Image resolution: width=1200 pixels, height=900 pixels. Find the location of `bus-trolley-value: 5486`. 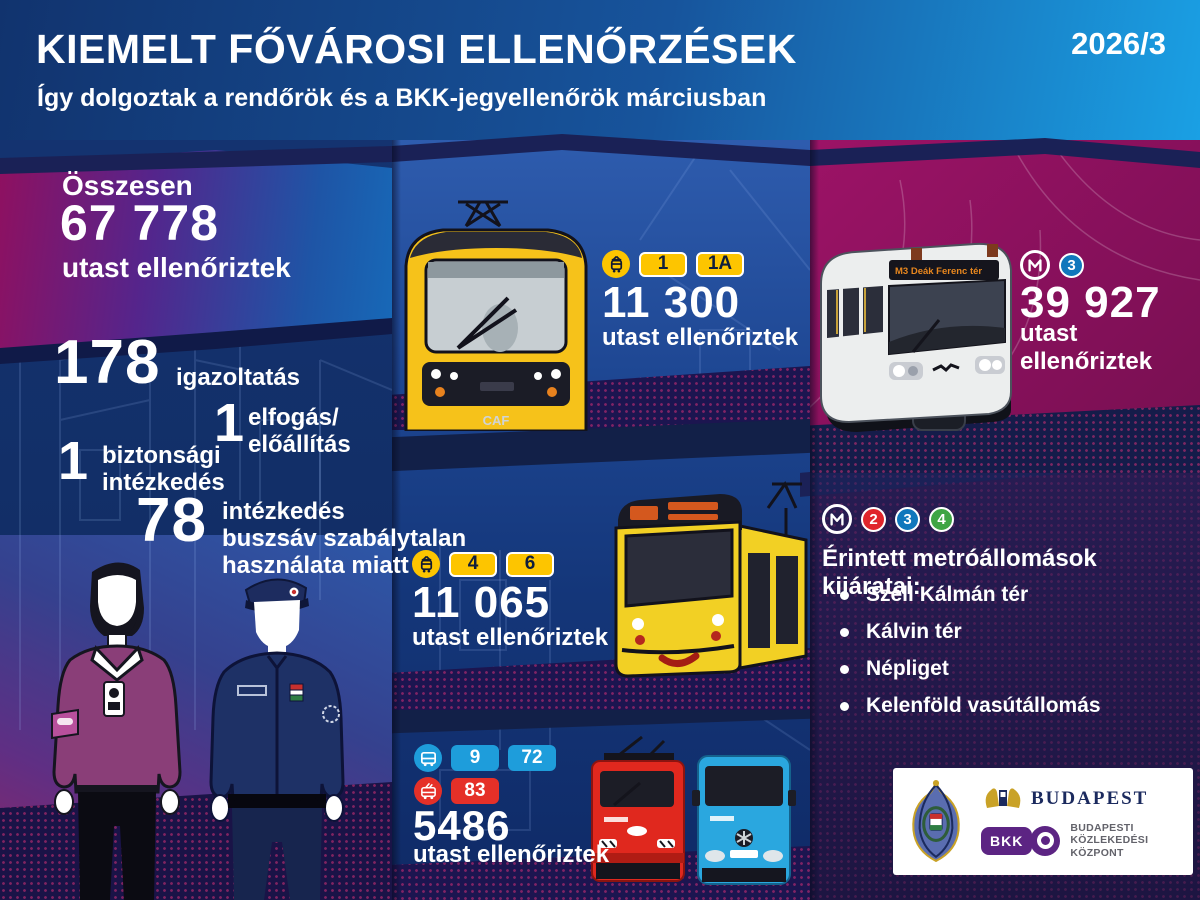

bus-trolley-value: 5486 is located at coordinates (462, 825).